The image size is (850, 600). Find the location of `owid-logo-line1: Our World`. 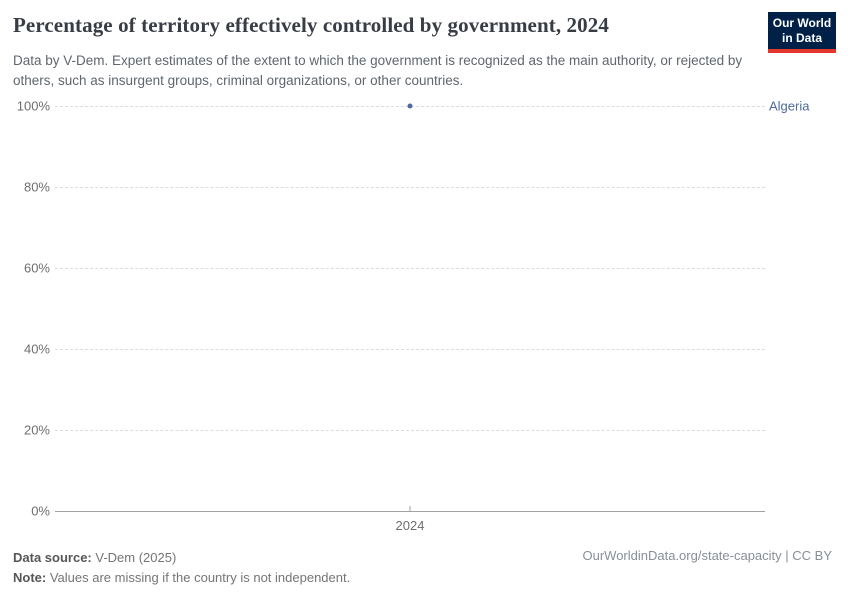

owid-logo-line1: Our World is located at coordinates (802, 23).